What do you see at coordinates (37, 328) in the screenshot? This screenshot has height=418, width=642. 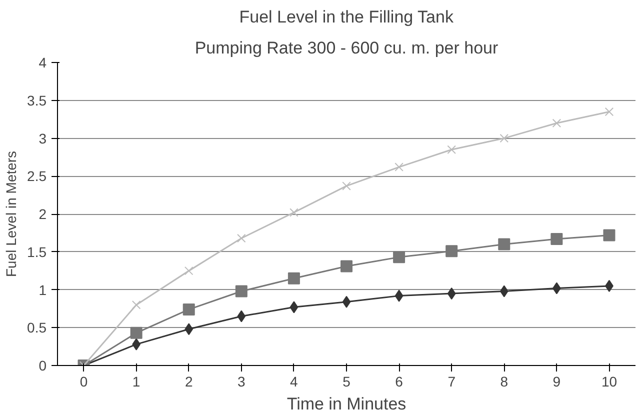 I see `y-tick-label: 0.5` at bounding box center [37, 328].